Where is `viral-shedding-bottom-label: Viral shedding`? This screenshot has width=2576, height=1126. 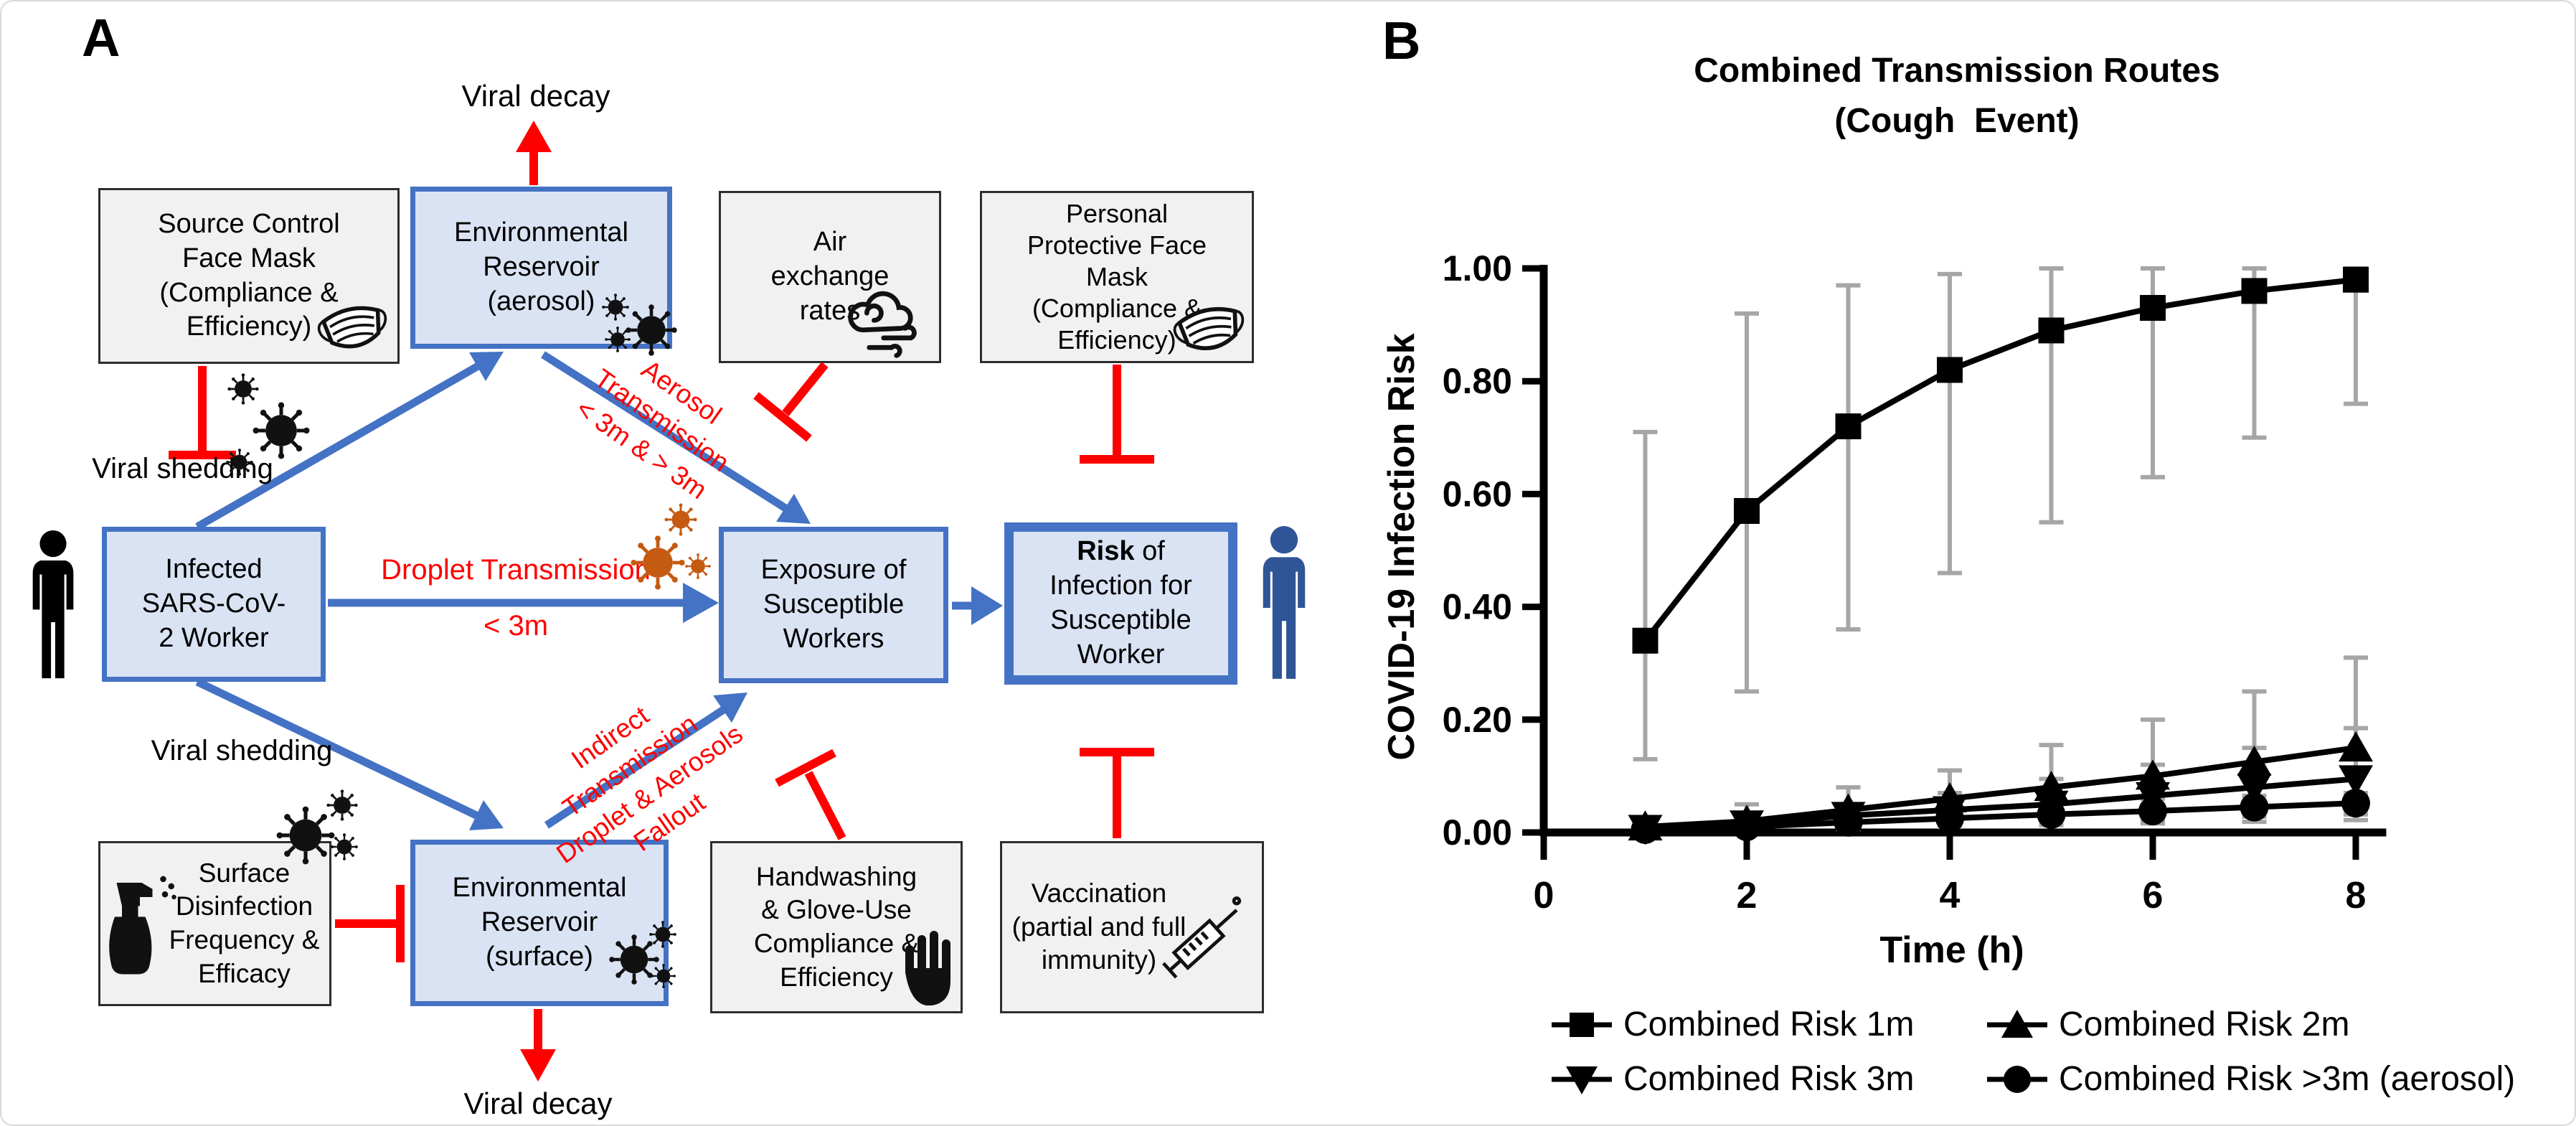
viral-shedding-bottom-label: Viral shedding is located at coordinates (242, 750).